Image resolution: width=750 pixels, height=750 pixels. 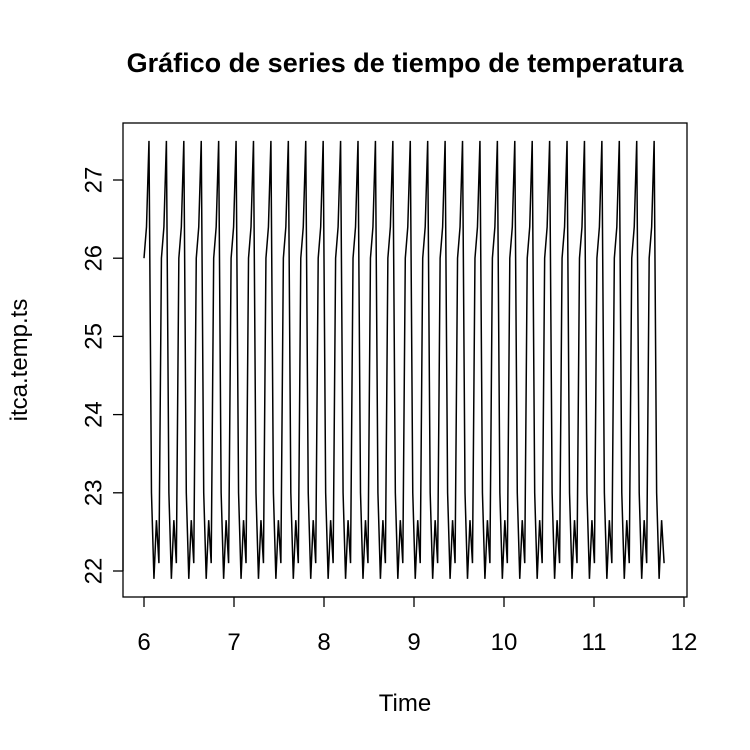 What do you see at coordinates (93, 571) in the screenshot?
I see `y-tick-label: 22` at bounding box center [93, 571].